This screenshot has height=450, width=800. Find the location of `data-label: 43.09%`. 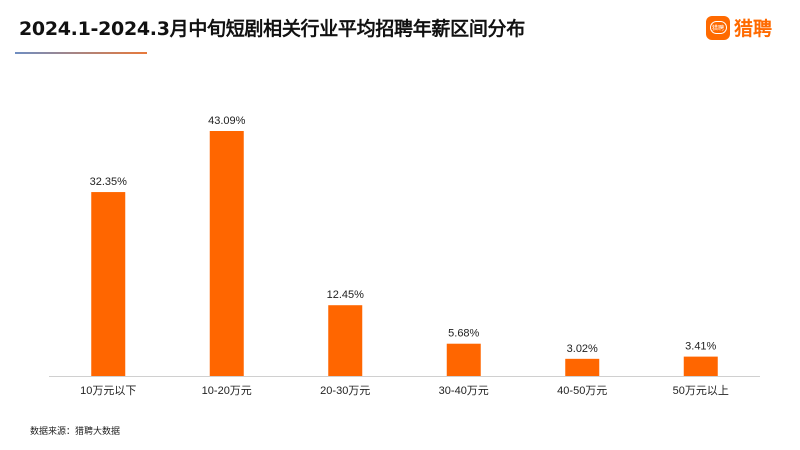

data-label: 43.09% is located at coordinates (227, 121).